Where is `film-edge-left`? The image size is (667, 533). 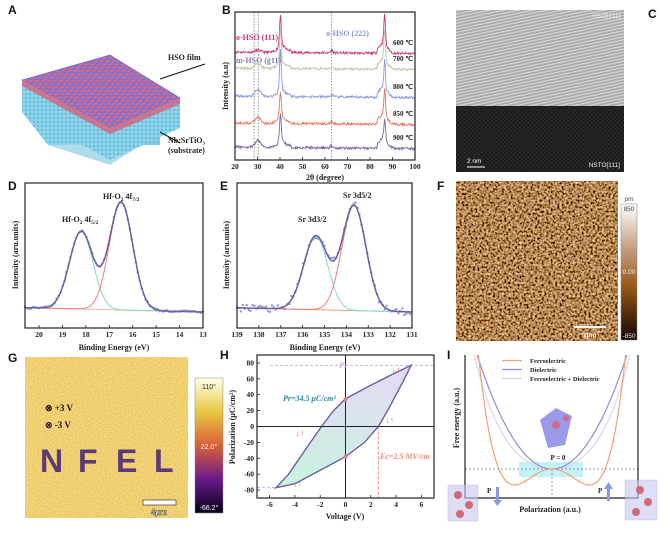
film-edge-left is located at coordinates (66, 107).